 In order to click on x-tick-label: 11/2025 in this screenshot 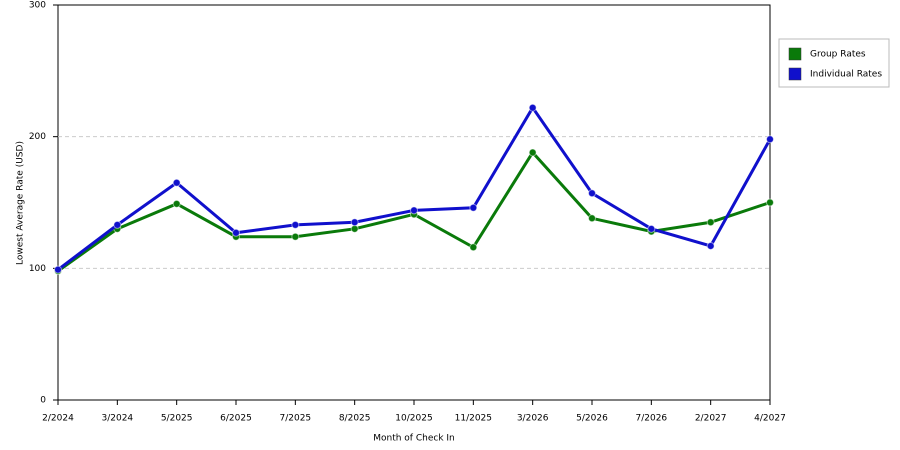, I will do `click(473, 419)`.